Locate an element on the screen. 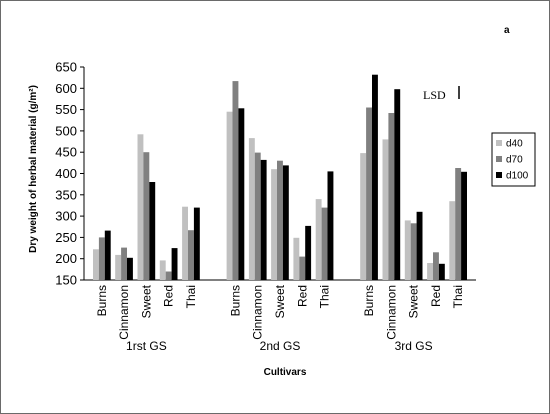 This screenshot has height=414, width=550. bar-d100-sweet-gs3 is located at coordinates (419, 245).